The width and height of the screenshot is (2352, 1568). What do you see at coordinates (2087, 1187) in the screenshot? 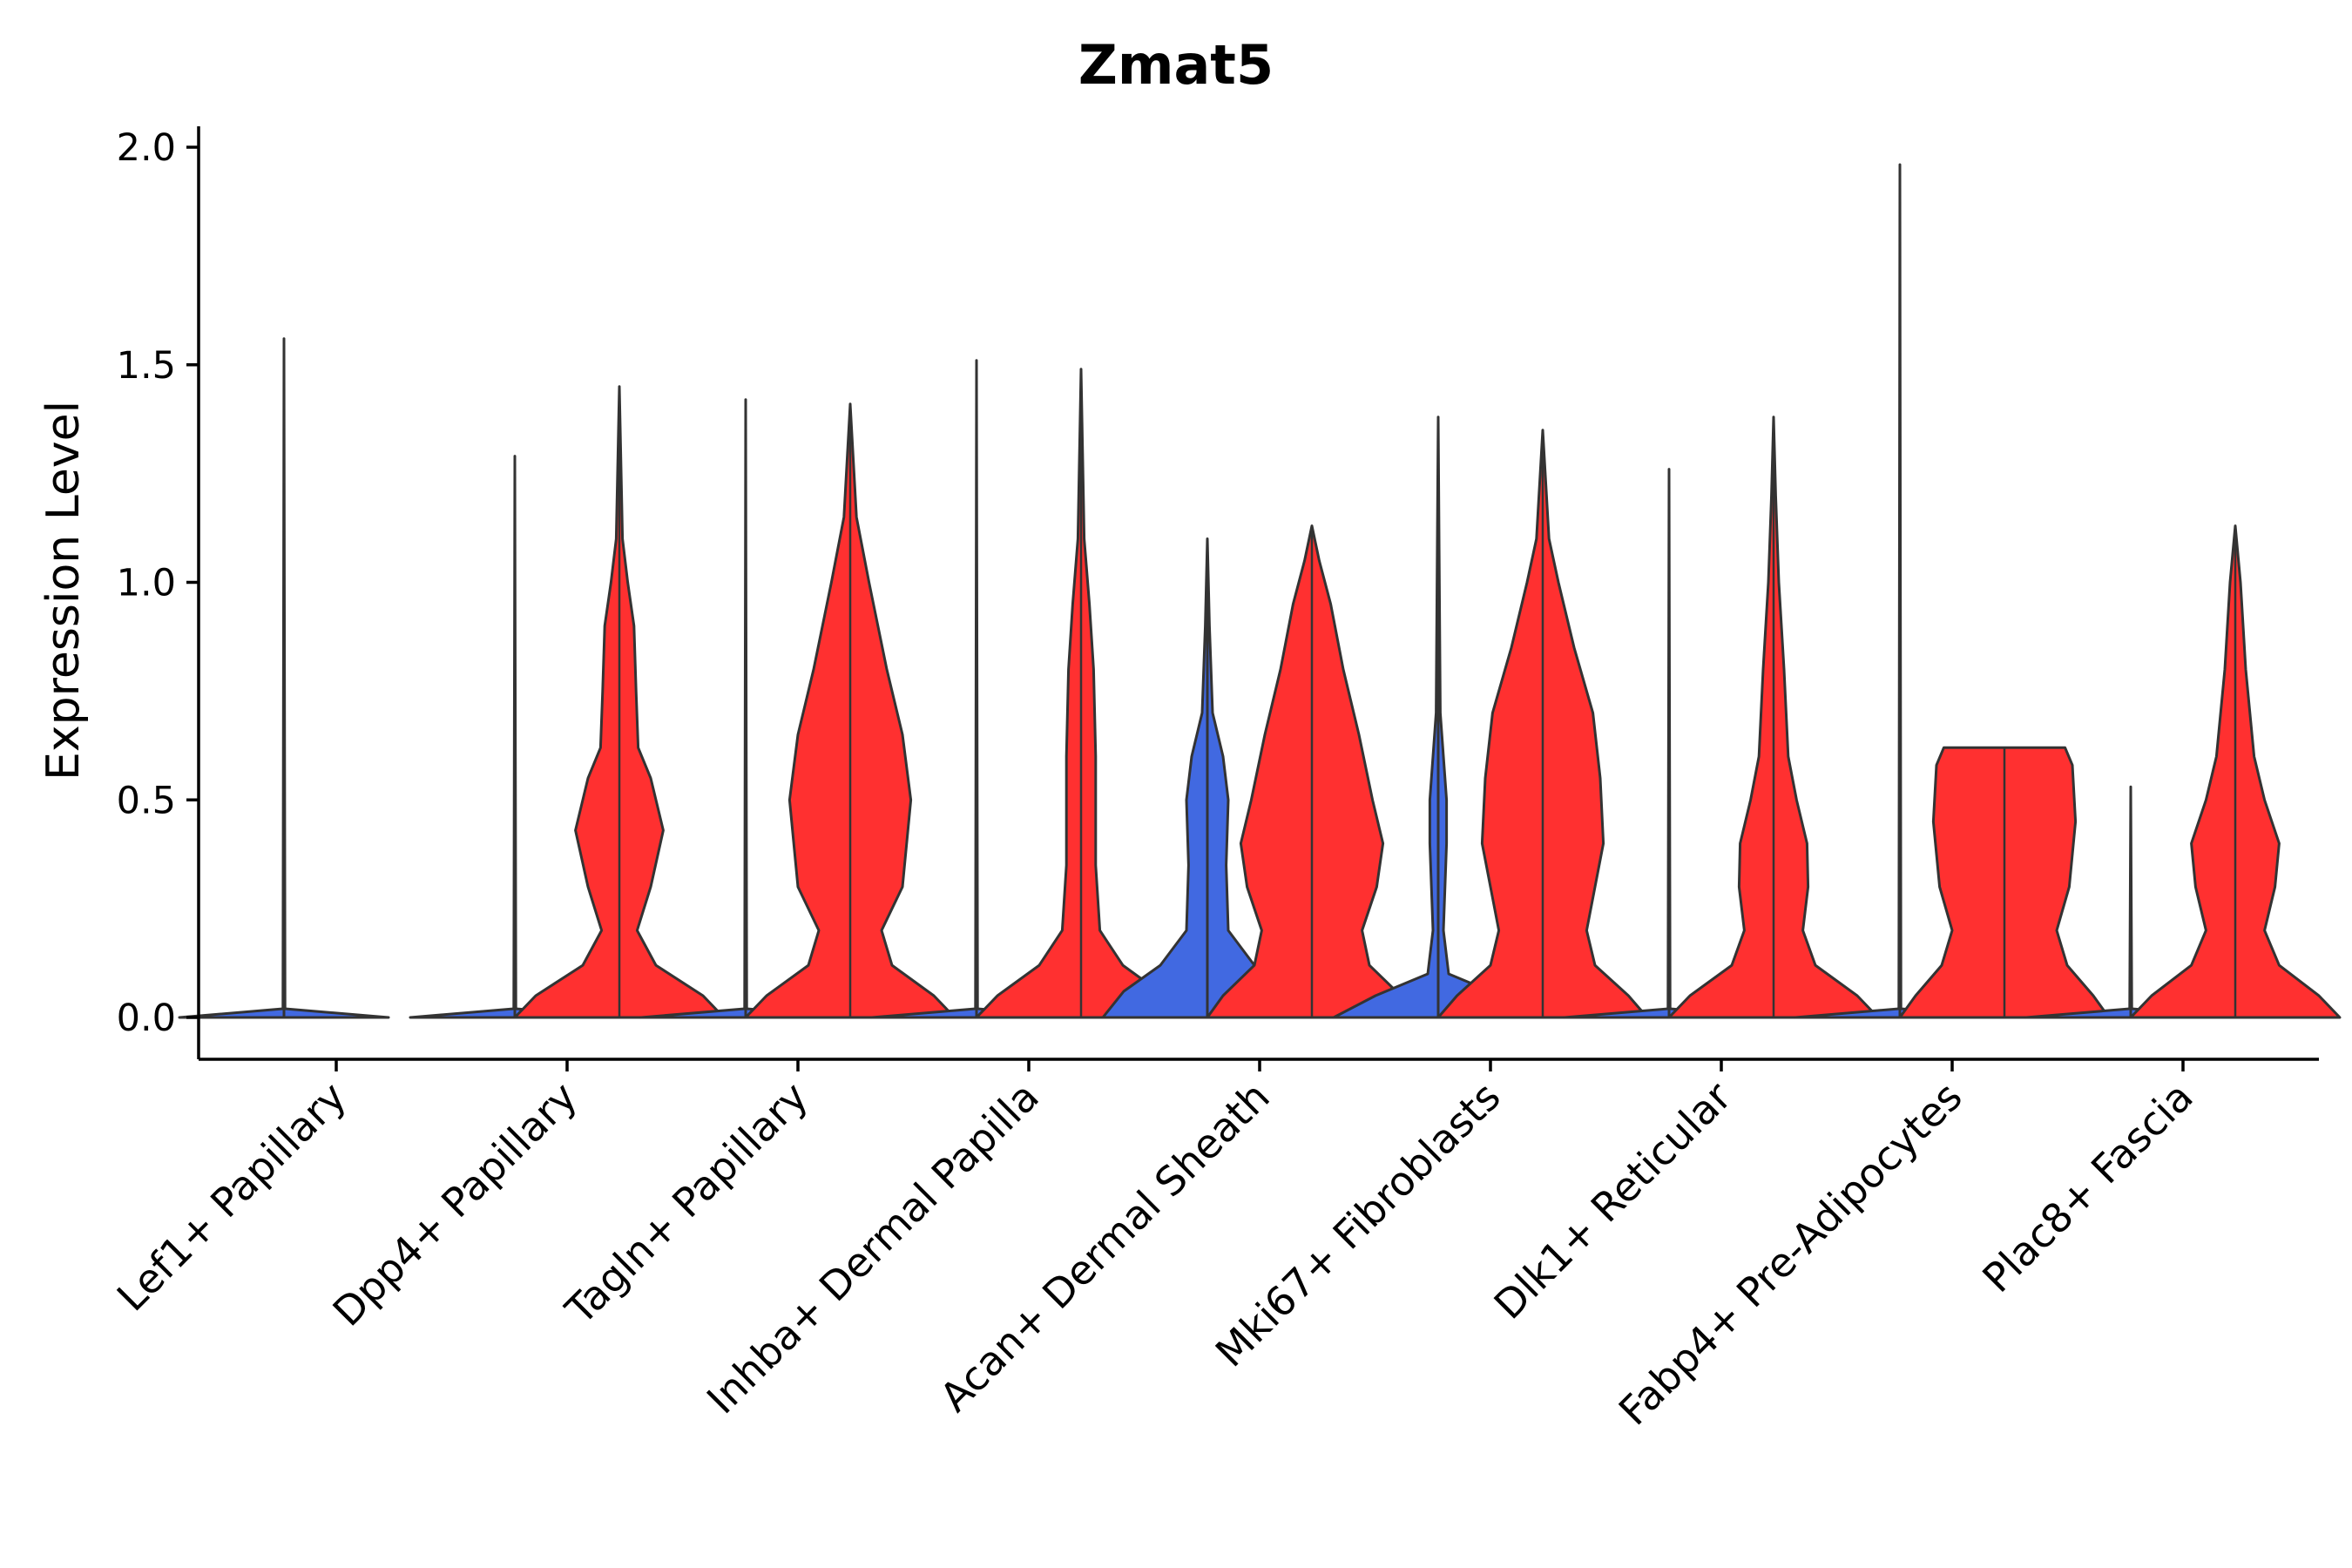
I see `x-tick-label: Plac8+ Fascia` at bounding box center [2087, 1187].